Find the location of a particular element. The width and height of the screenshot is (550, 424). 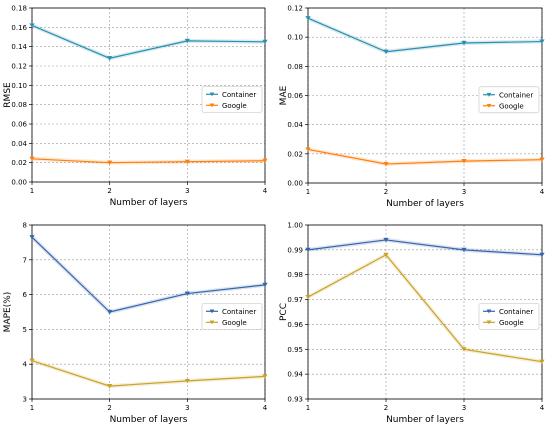

y-tick-label: 0.95 is located at coordinates (295, 350).